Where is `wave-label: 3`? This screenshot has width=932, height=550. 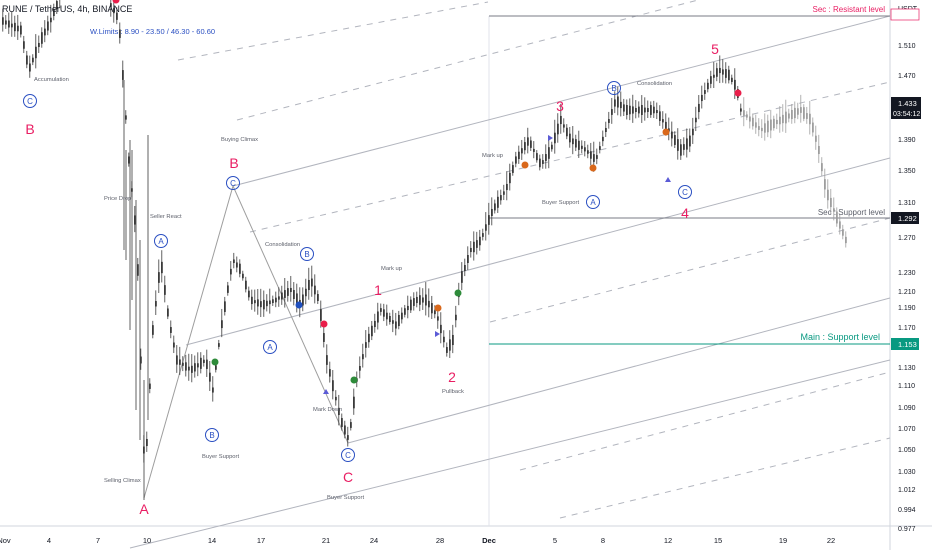 wave-label: 3 is located at coordinates (560, 106).